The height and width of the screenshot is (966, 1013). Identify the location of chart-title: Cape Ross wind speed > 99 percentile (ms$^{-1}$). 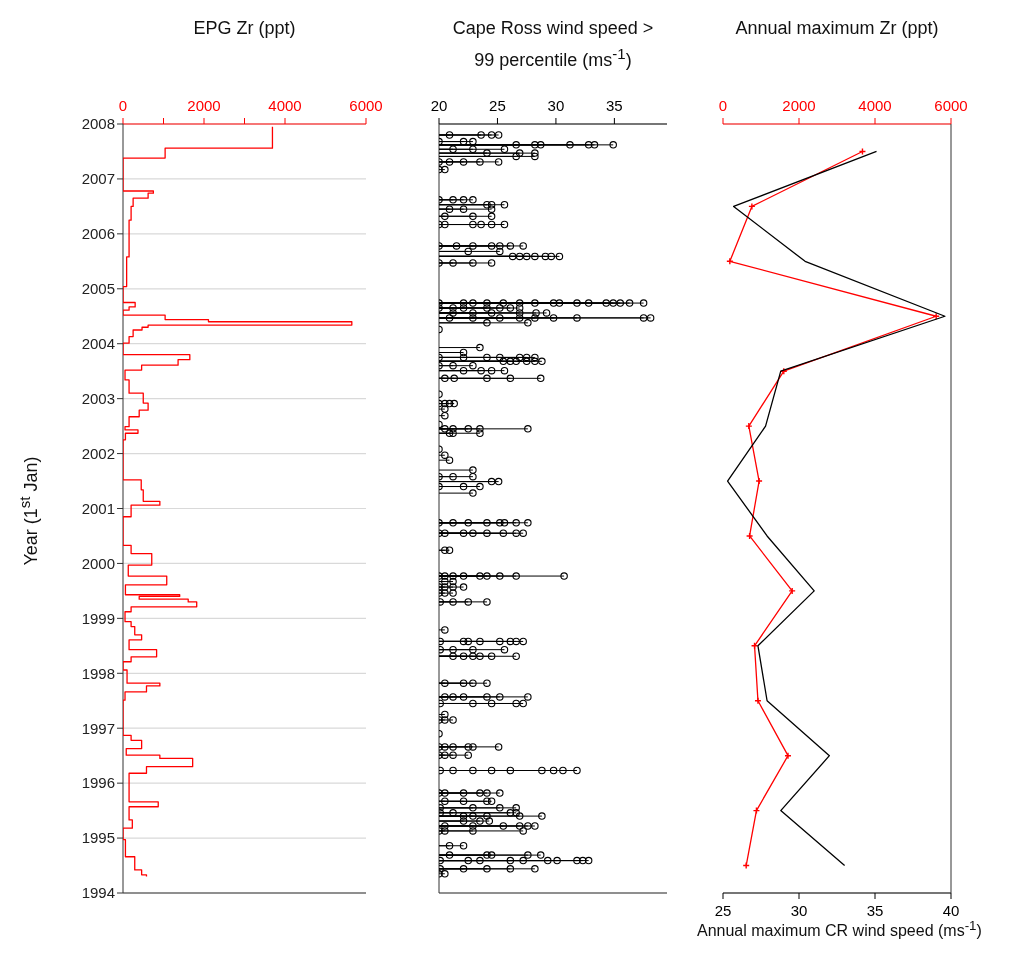
(553, 44).